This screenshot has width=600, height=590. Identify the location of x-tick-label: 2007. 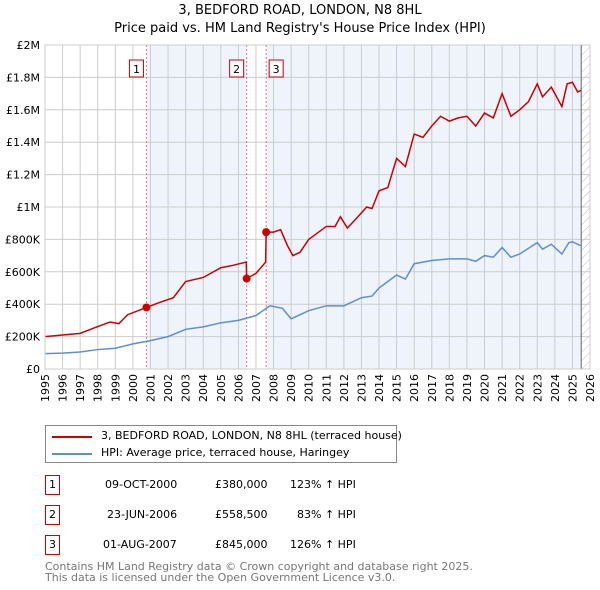
(256, 388).